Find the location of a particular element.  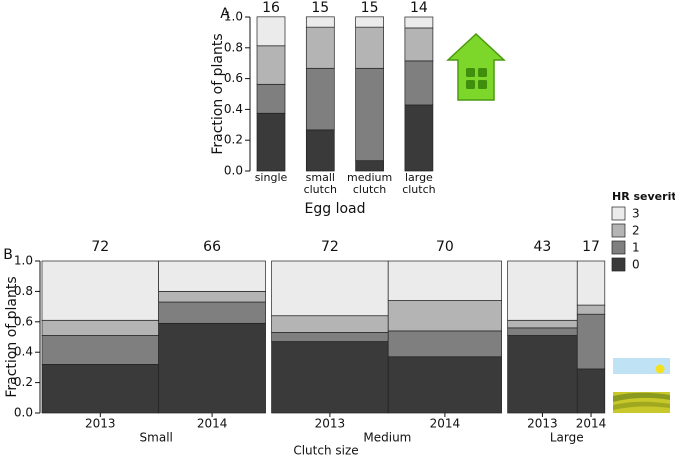

x-axis-label: Egg load is located at coordinates (335, 209).